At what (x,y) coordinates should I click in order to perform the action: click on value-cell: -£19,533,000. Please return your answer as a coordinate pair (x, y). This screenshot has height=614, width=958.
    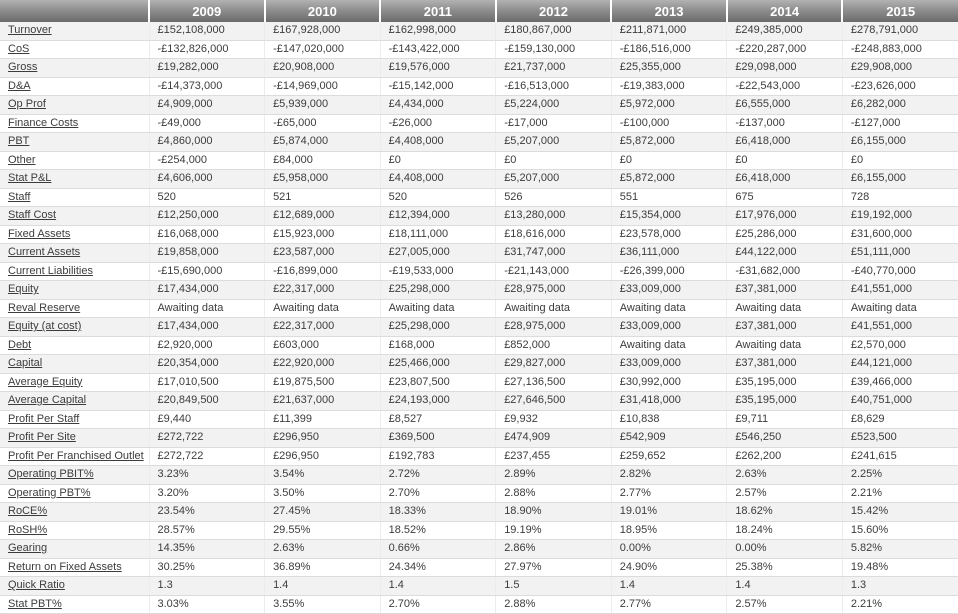
    Looking at the image, I should click on (437, 271).